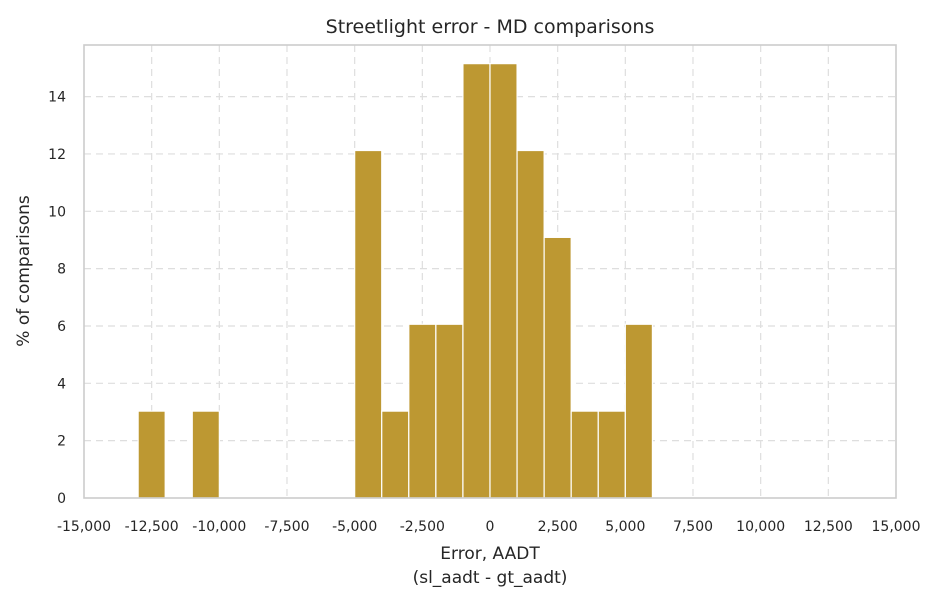 This screenshot has height=602, width=941. Describe the element at coordinates (558, 527) in the screenshot. I see `x-tick-label: 2,500` at that location.